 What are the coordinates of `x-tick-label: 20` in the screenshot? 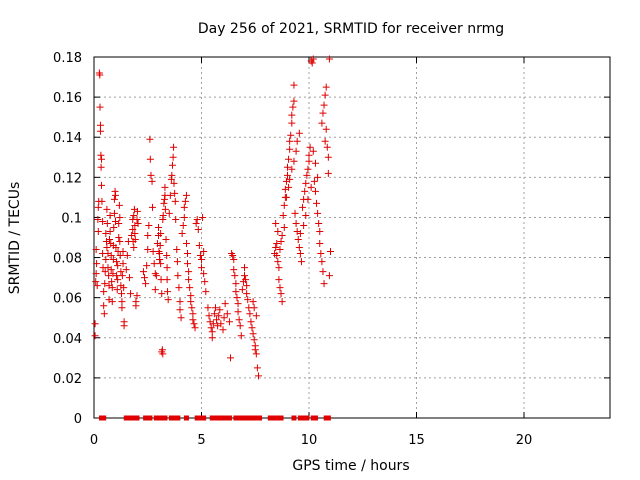 It's located at (524, 440).